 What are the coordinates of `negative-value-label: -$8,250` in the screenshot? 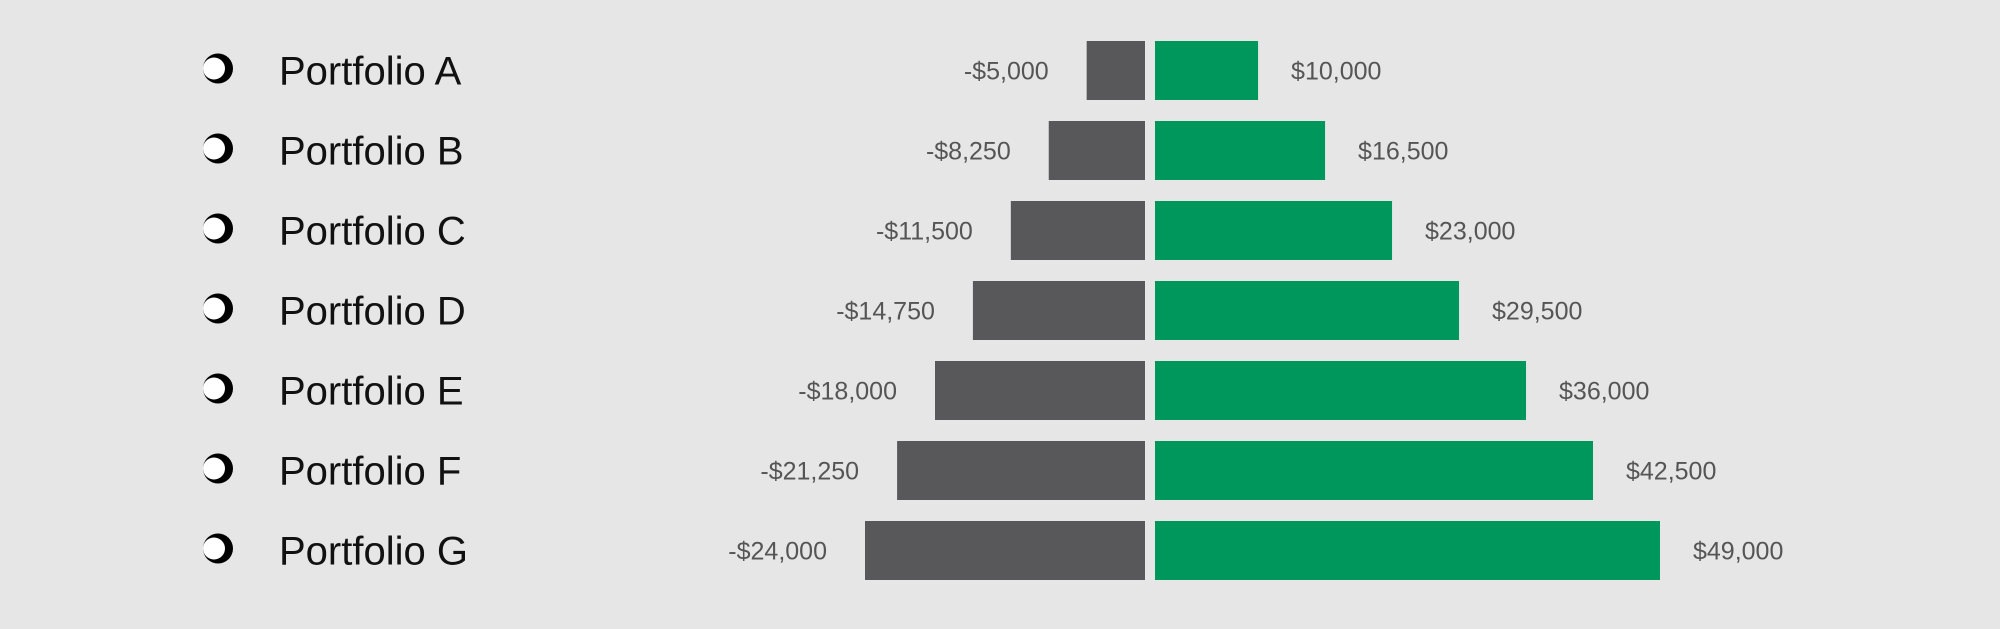 It's located at (968, 152).